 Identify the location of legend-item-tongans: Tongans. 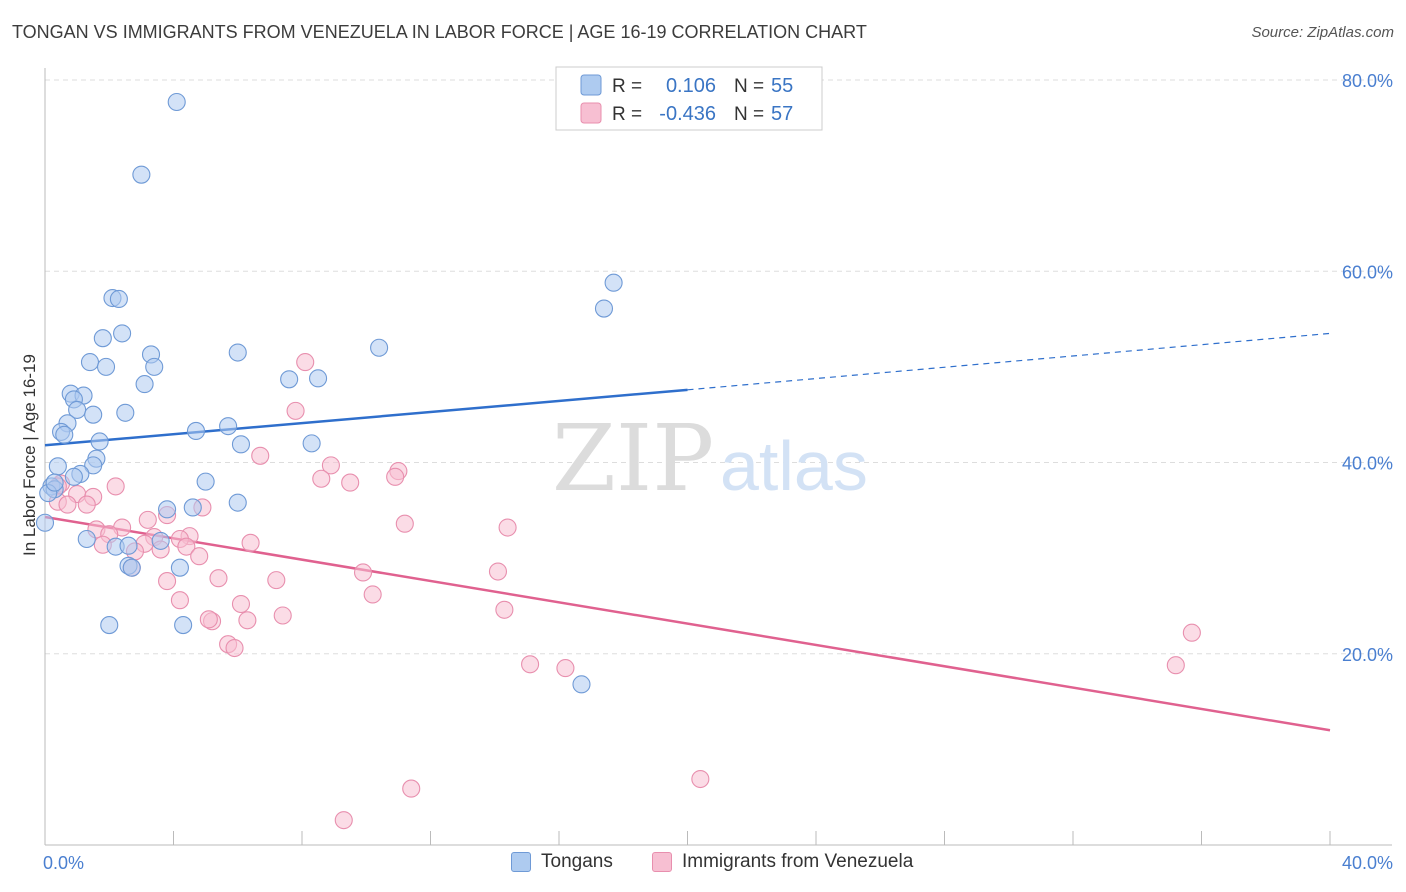
(562, 862).